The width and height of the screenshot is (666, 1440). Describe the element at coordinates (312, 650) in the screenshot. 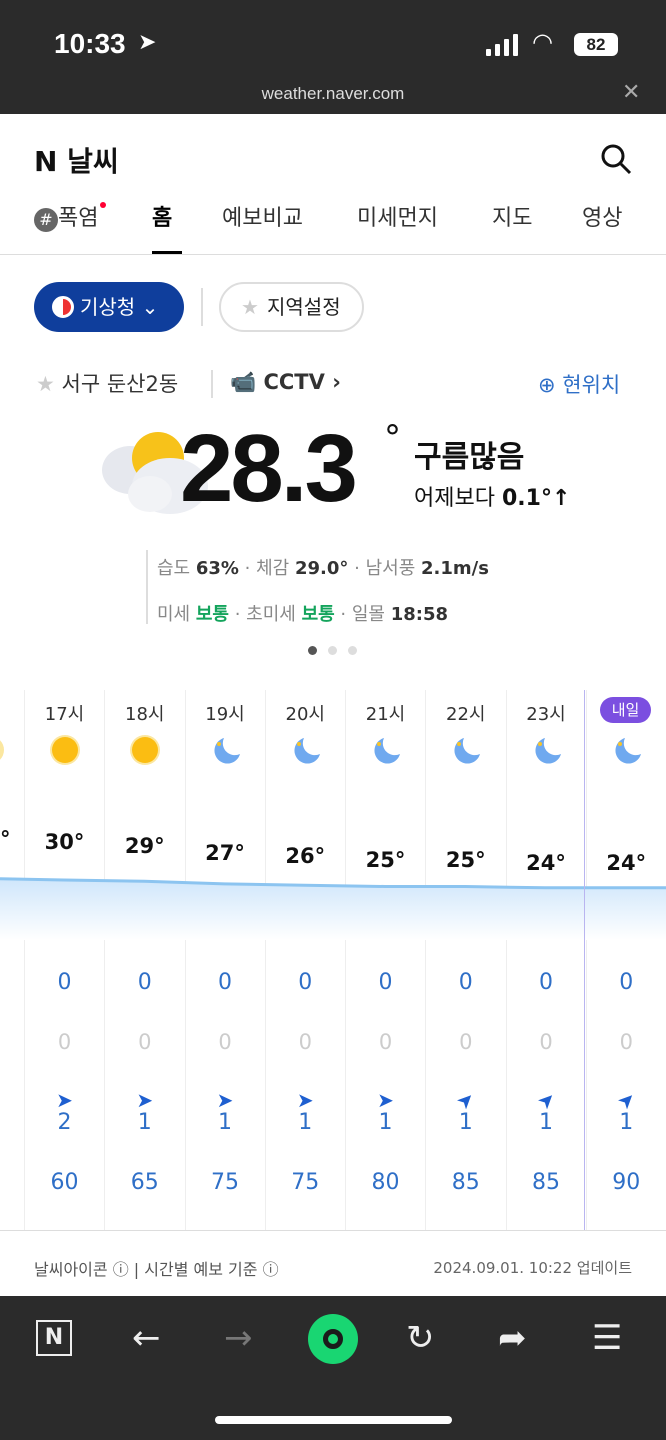

I see `carousel-dot-active` at that location.